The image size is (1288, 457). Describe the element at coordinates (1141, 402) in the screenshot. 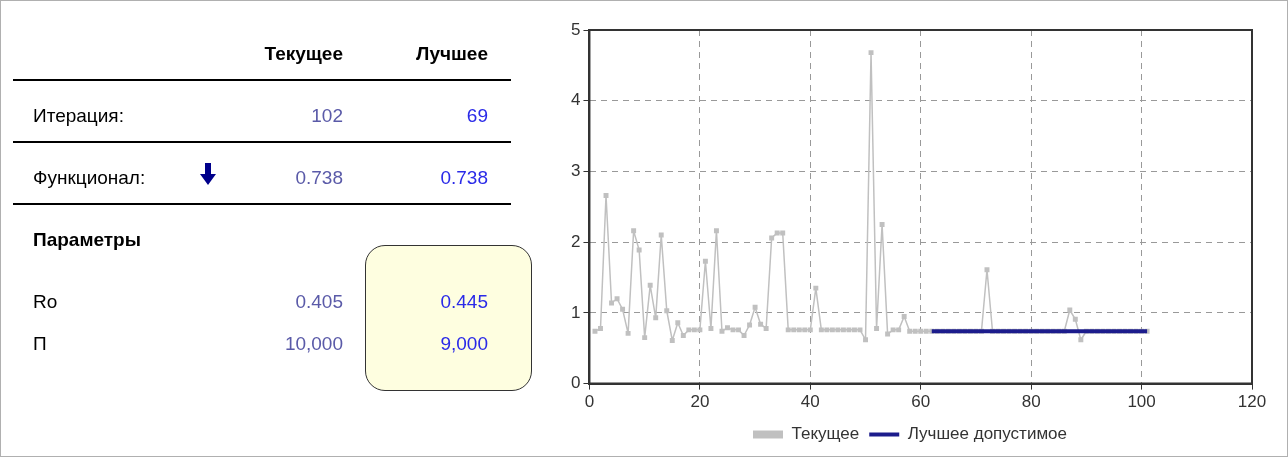

I see `x-tick-label: 100` at that location.